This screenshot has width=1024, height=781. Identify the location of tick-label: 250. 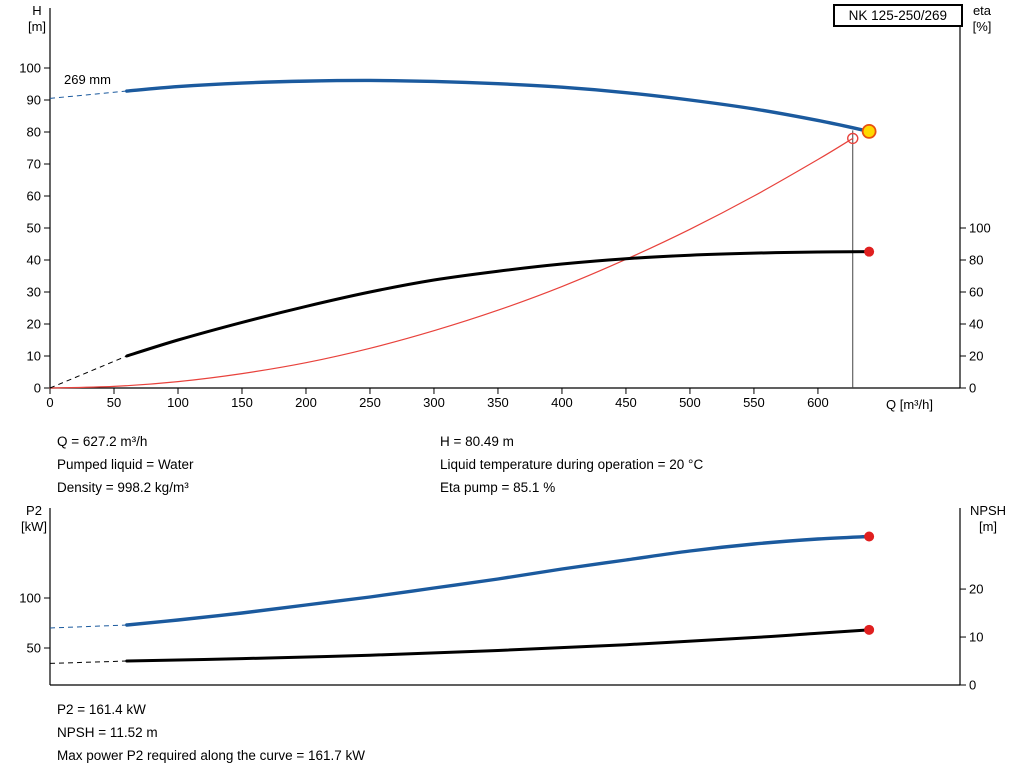
(370, 402).